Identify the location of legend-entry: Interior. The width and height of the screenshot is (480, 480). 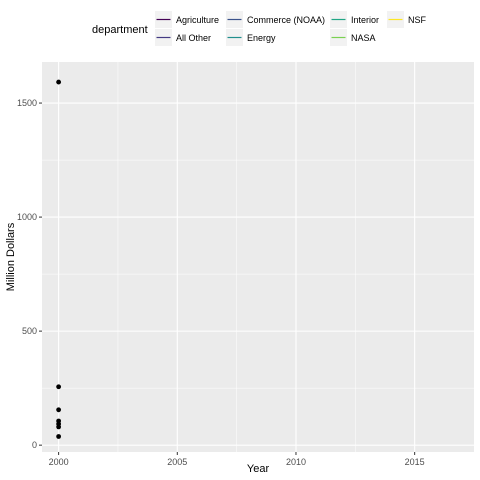
(354, 19).